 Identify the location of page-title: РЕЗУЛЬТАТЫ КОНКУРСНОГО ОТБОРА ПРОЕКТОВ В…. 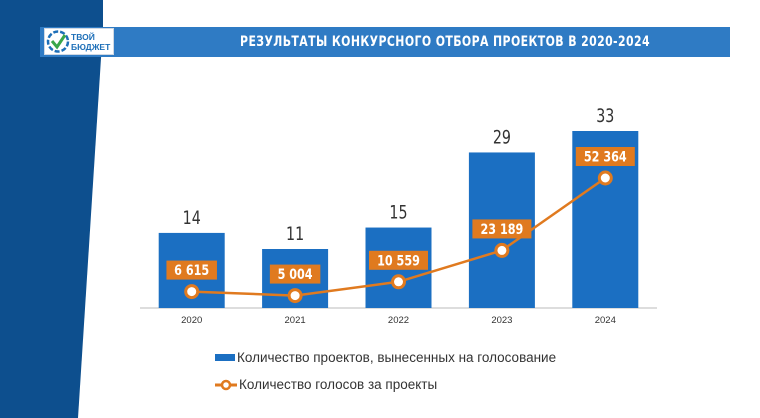
(445, 57).